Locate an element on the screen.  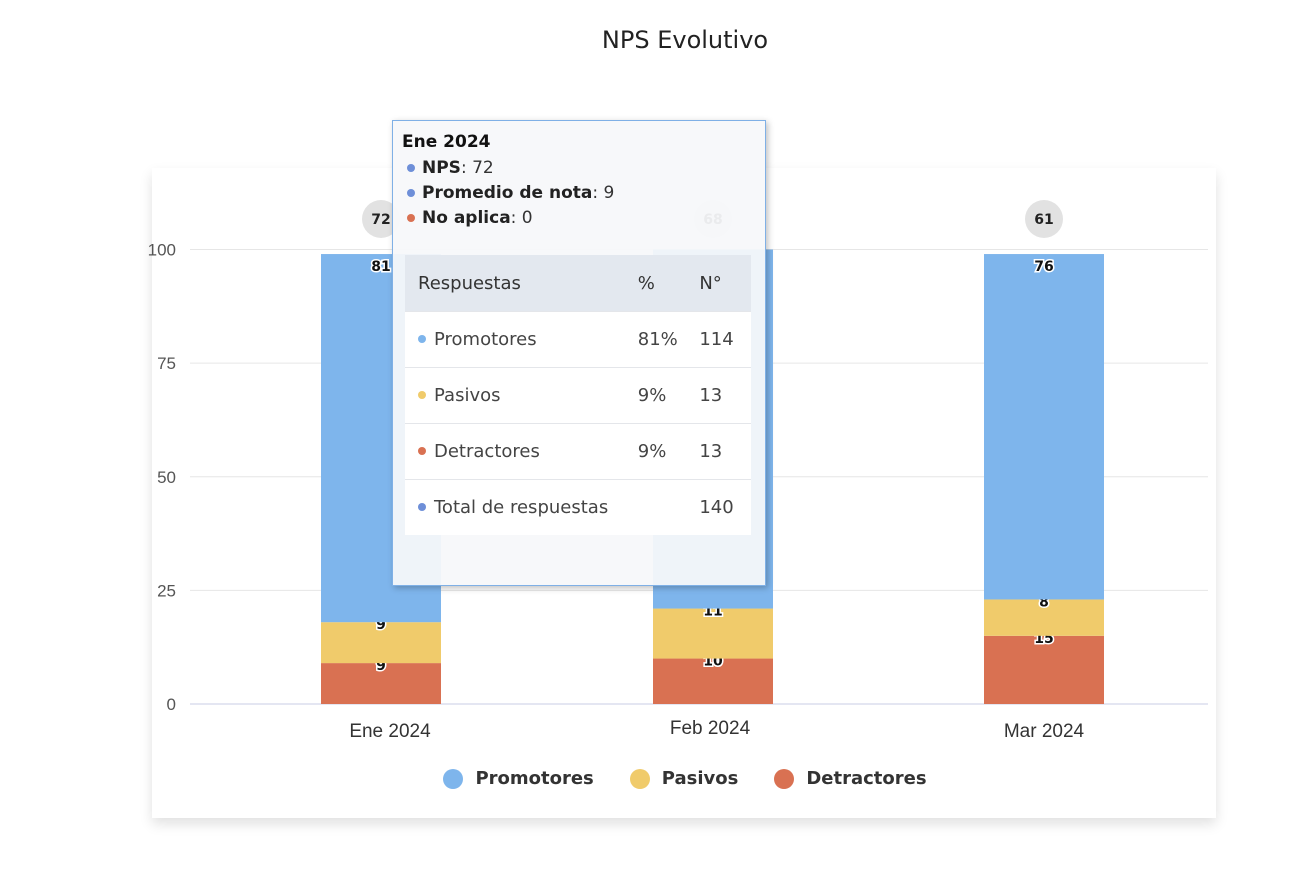
row-n: 114 is located at coordinates (725, 339).